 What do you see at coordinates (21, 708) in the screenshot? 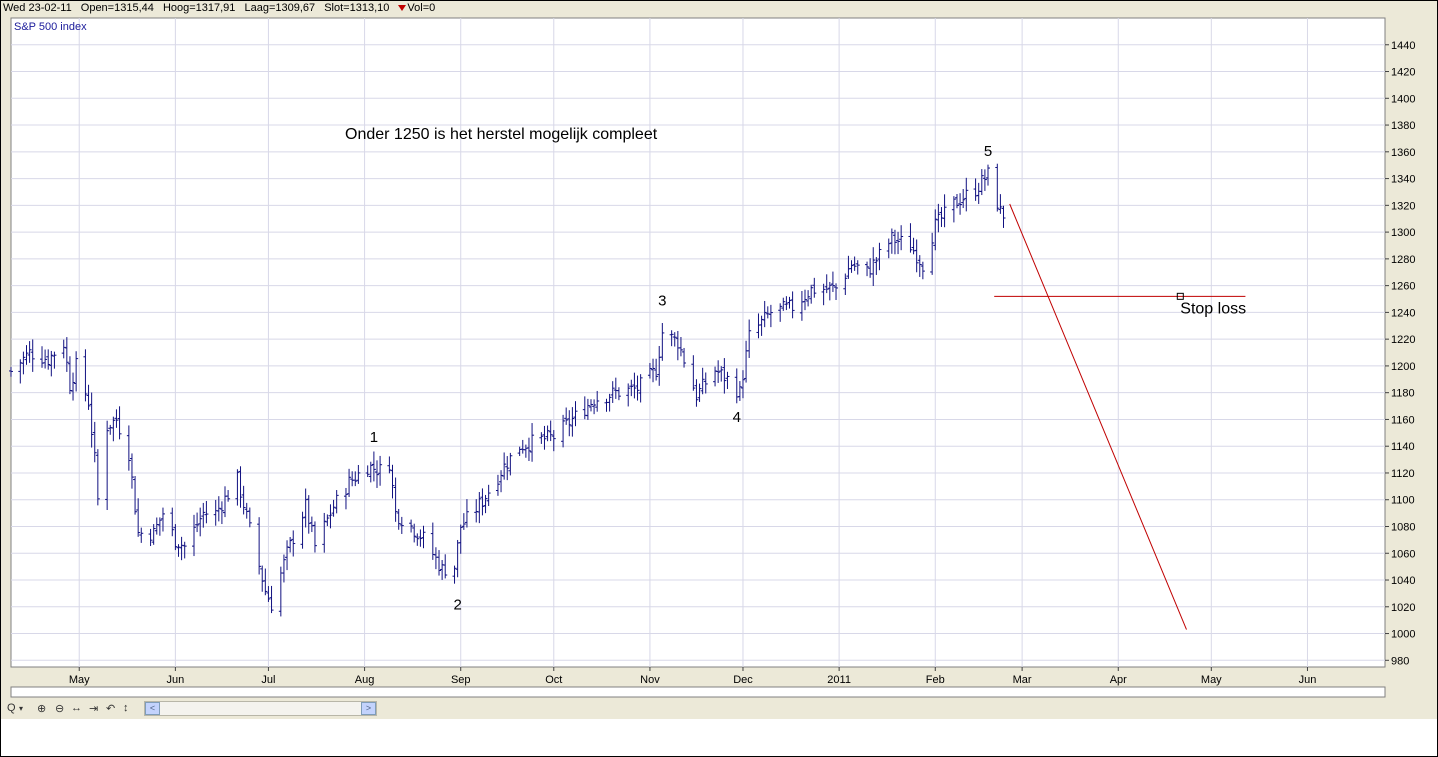
I see `zoom-dropdown-arrow-icon: ▾` at bounding box center [21, 708].